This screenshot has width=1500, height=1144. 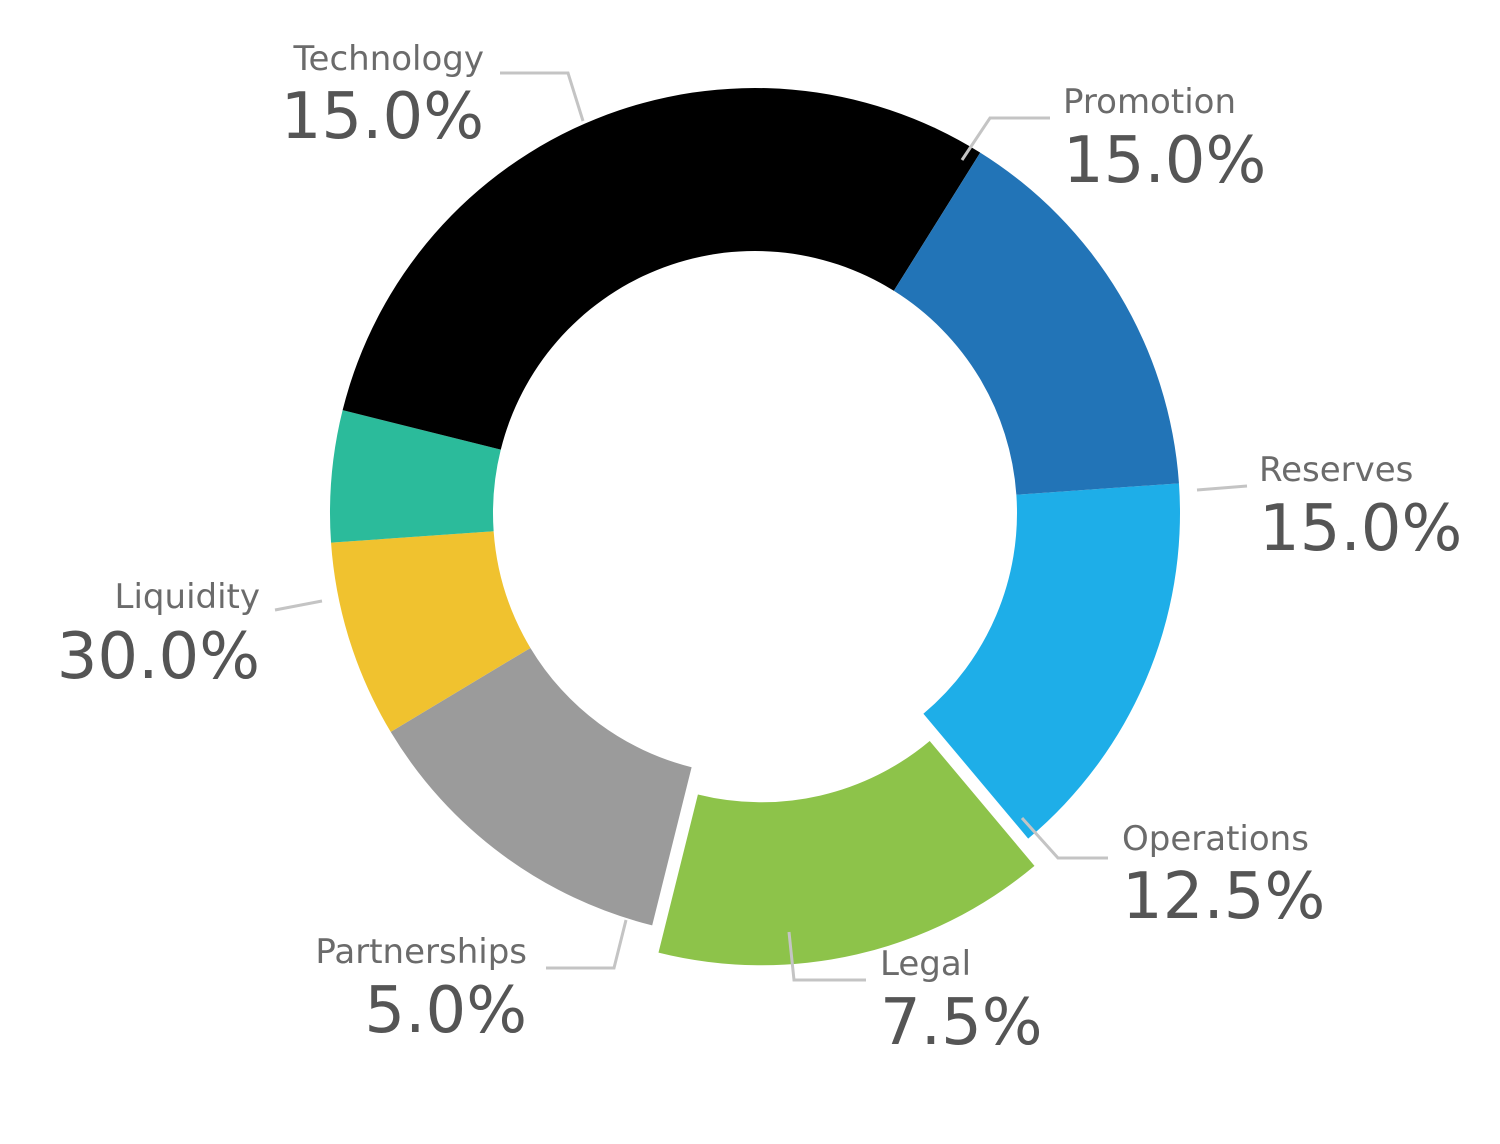 I want to click on leader-line-liquidity, so click(x=298, y=605).